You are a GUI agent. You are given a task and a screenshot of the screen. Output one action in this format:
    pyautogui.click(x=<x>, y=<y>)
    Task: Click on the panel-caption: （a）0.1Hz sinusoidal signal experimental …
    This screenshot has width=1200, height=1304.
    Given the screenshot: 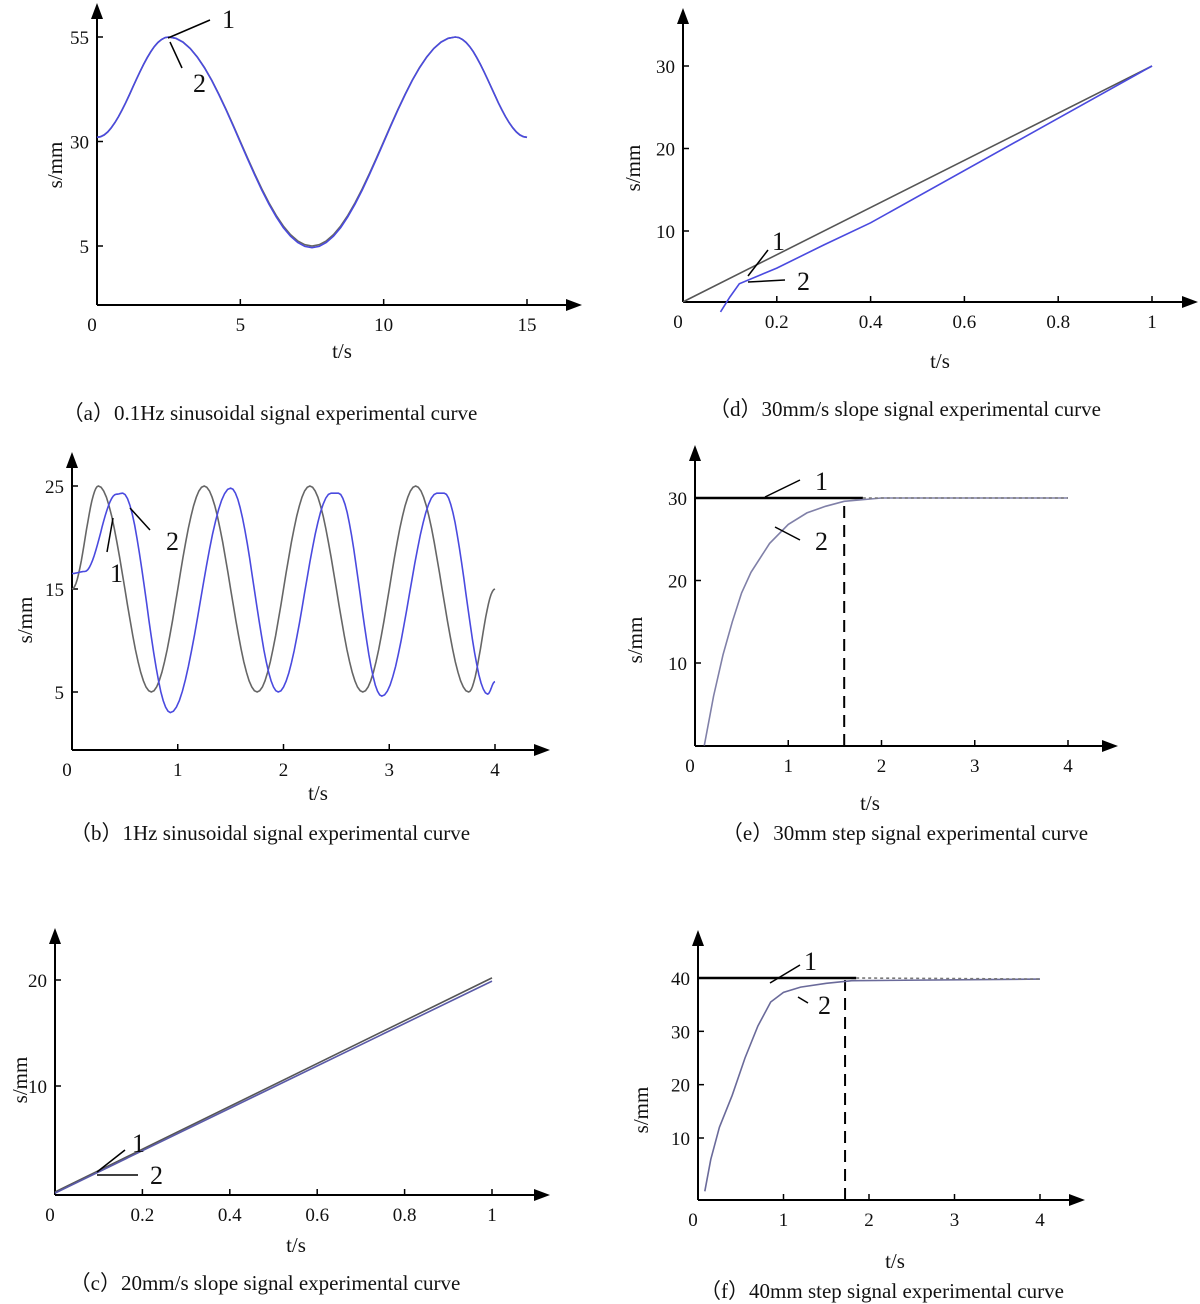 What is the action you would take?
    pyautogui.click(x=270, y=413)
    